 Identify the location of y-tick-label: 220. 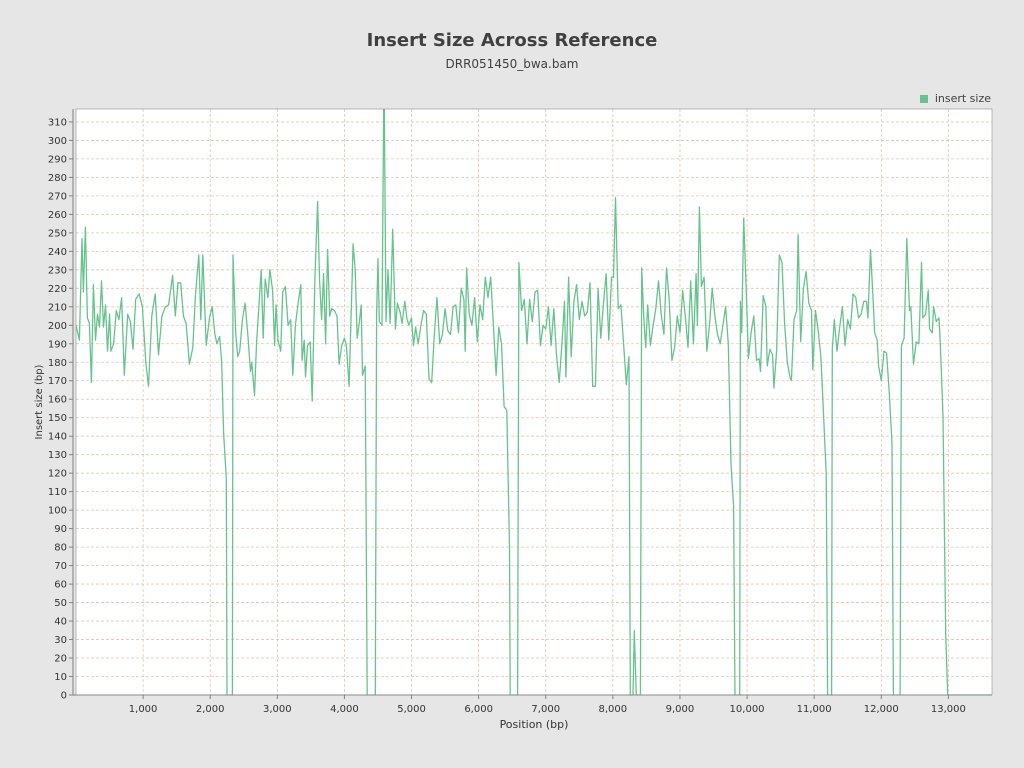
(57, 289).